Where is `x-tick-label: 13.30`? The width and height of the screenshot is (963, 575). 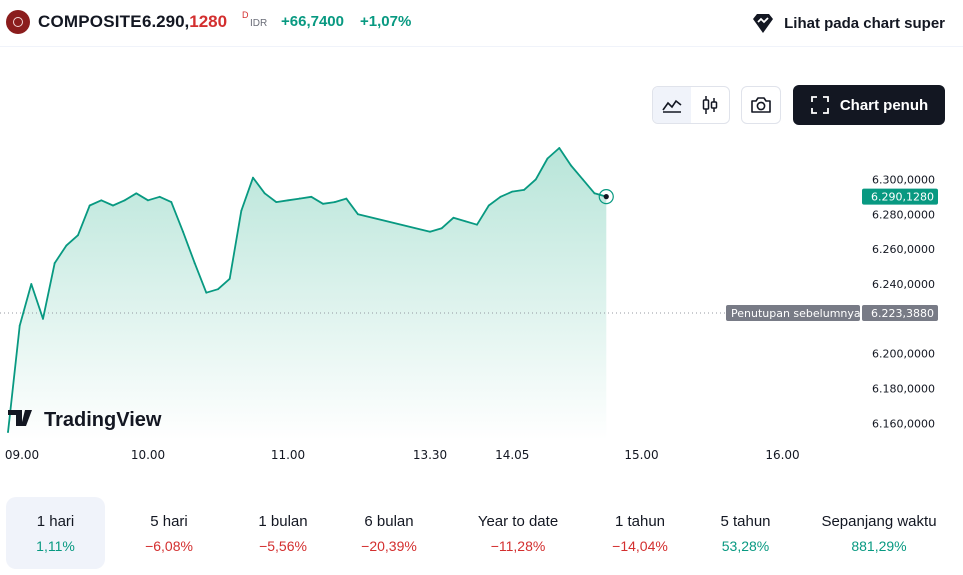
x-tick-label: 13.30 is located at coordinates (430, 455).